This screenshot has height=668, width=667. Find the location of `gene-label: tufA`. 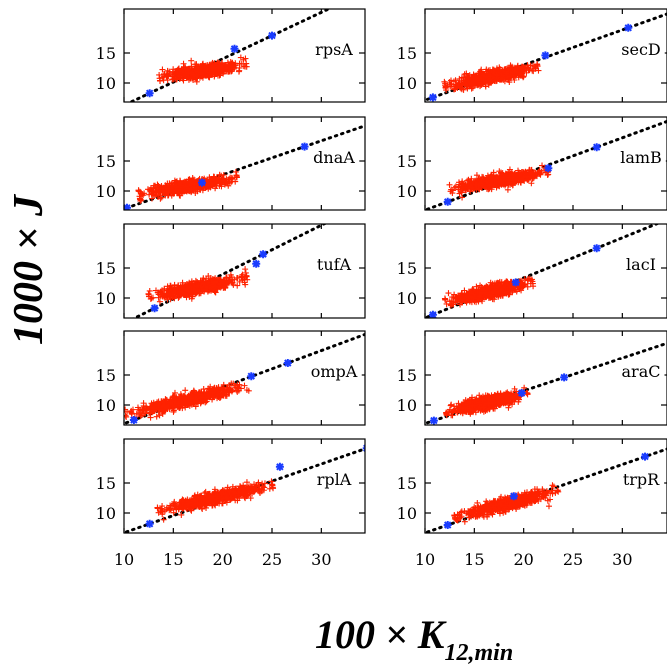

gene-label: tufA is located at coordinates (334, 264).